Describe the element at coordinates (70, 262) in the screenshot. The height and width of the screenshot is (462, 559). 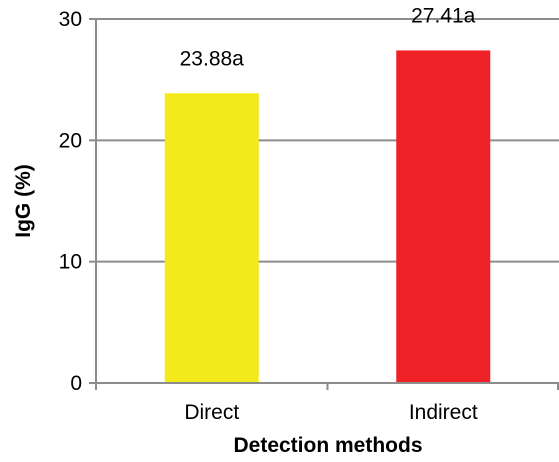
I see `y-tick-label: 10` at that location.